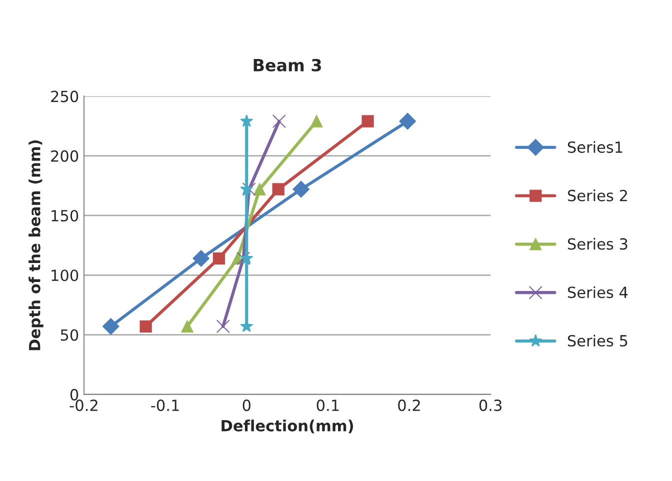 Image resolution: width=672 pixels, height=481 pixels. Describe the element at coordinates (65, 216) in the screenshot. I see `y-tick-label: 150` at that location.